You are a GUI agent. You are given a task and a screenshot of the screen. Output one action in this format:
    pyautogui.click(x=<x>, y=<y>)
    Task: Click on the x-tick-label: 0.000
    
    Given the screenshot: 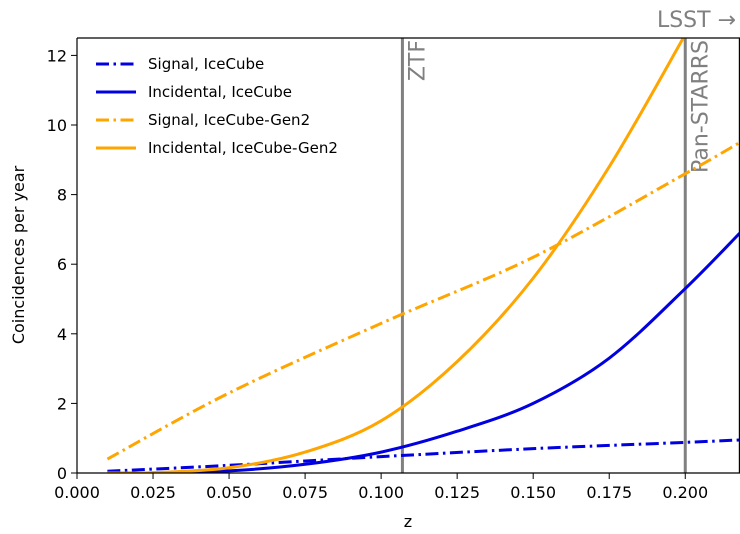 What is the action you would take?
    pyautogui.click(x=77, y=492)
    